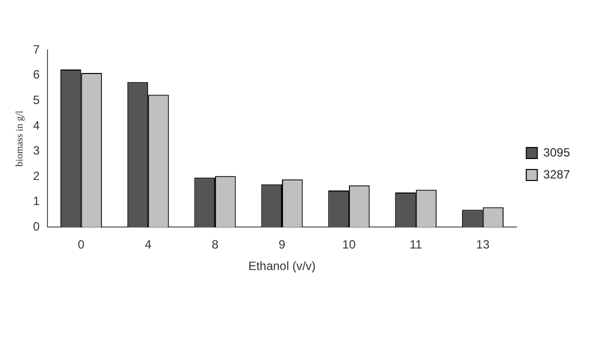 The width and height of the screenshot is (600, 338). What do you see at coordinates (36, 201) in the screenshot?
I see `y-tick-label: 1` at bounding box center [36, 201].